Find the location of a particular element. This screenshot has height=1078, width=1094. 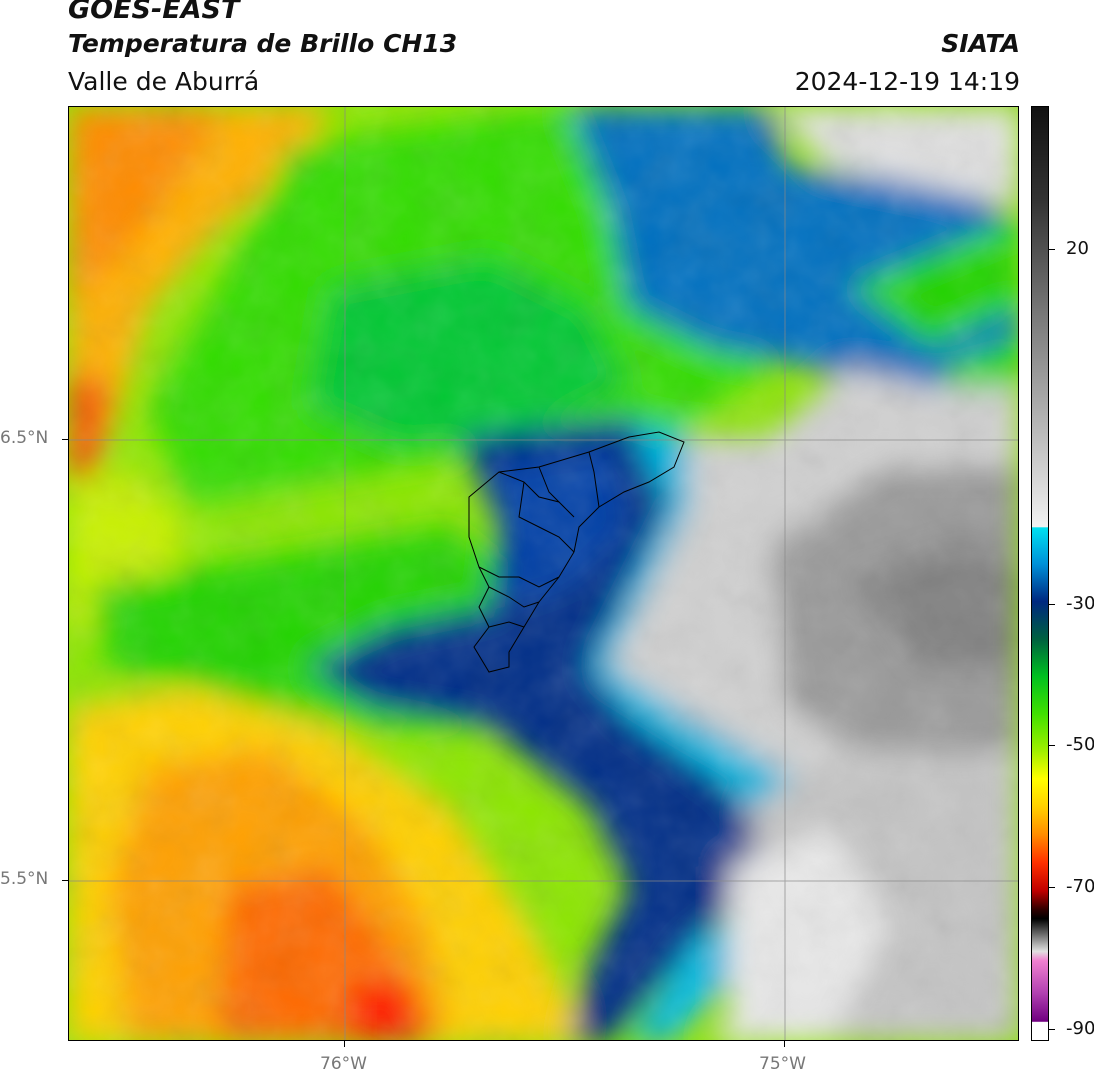

organization-label: SIATA is located at coordinates (980, 43).